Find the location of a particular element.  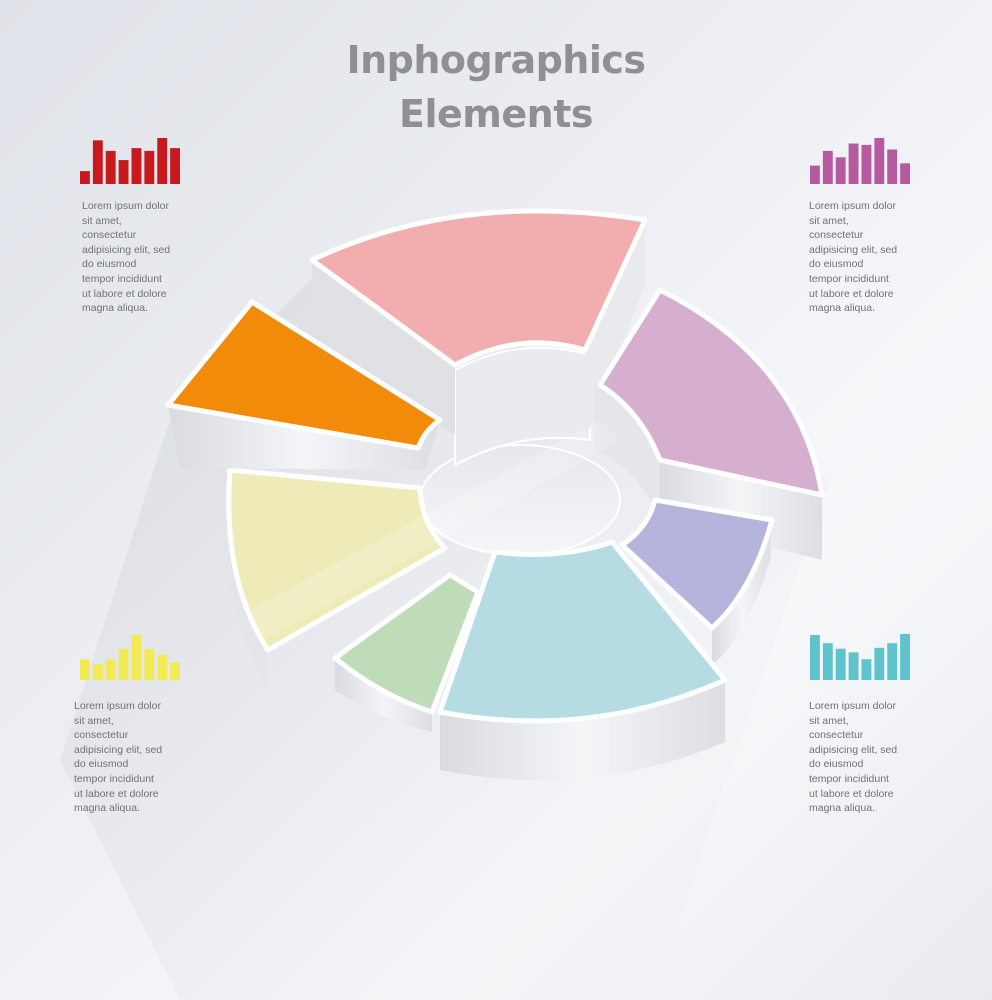

segment-purple is located at coordinates (710, 423).